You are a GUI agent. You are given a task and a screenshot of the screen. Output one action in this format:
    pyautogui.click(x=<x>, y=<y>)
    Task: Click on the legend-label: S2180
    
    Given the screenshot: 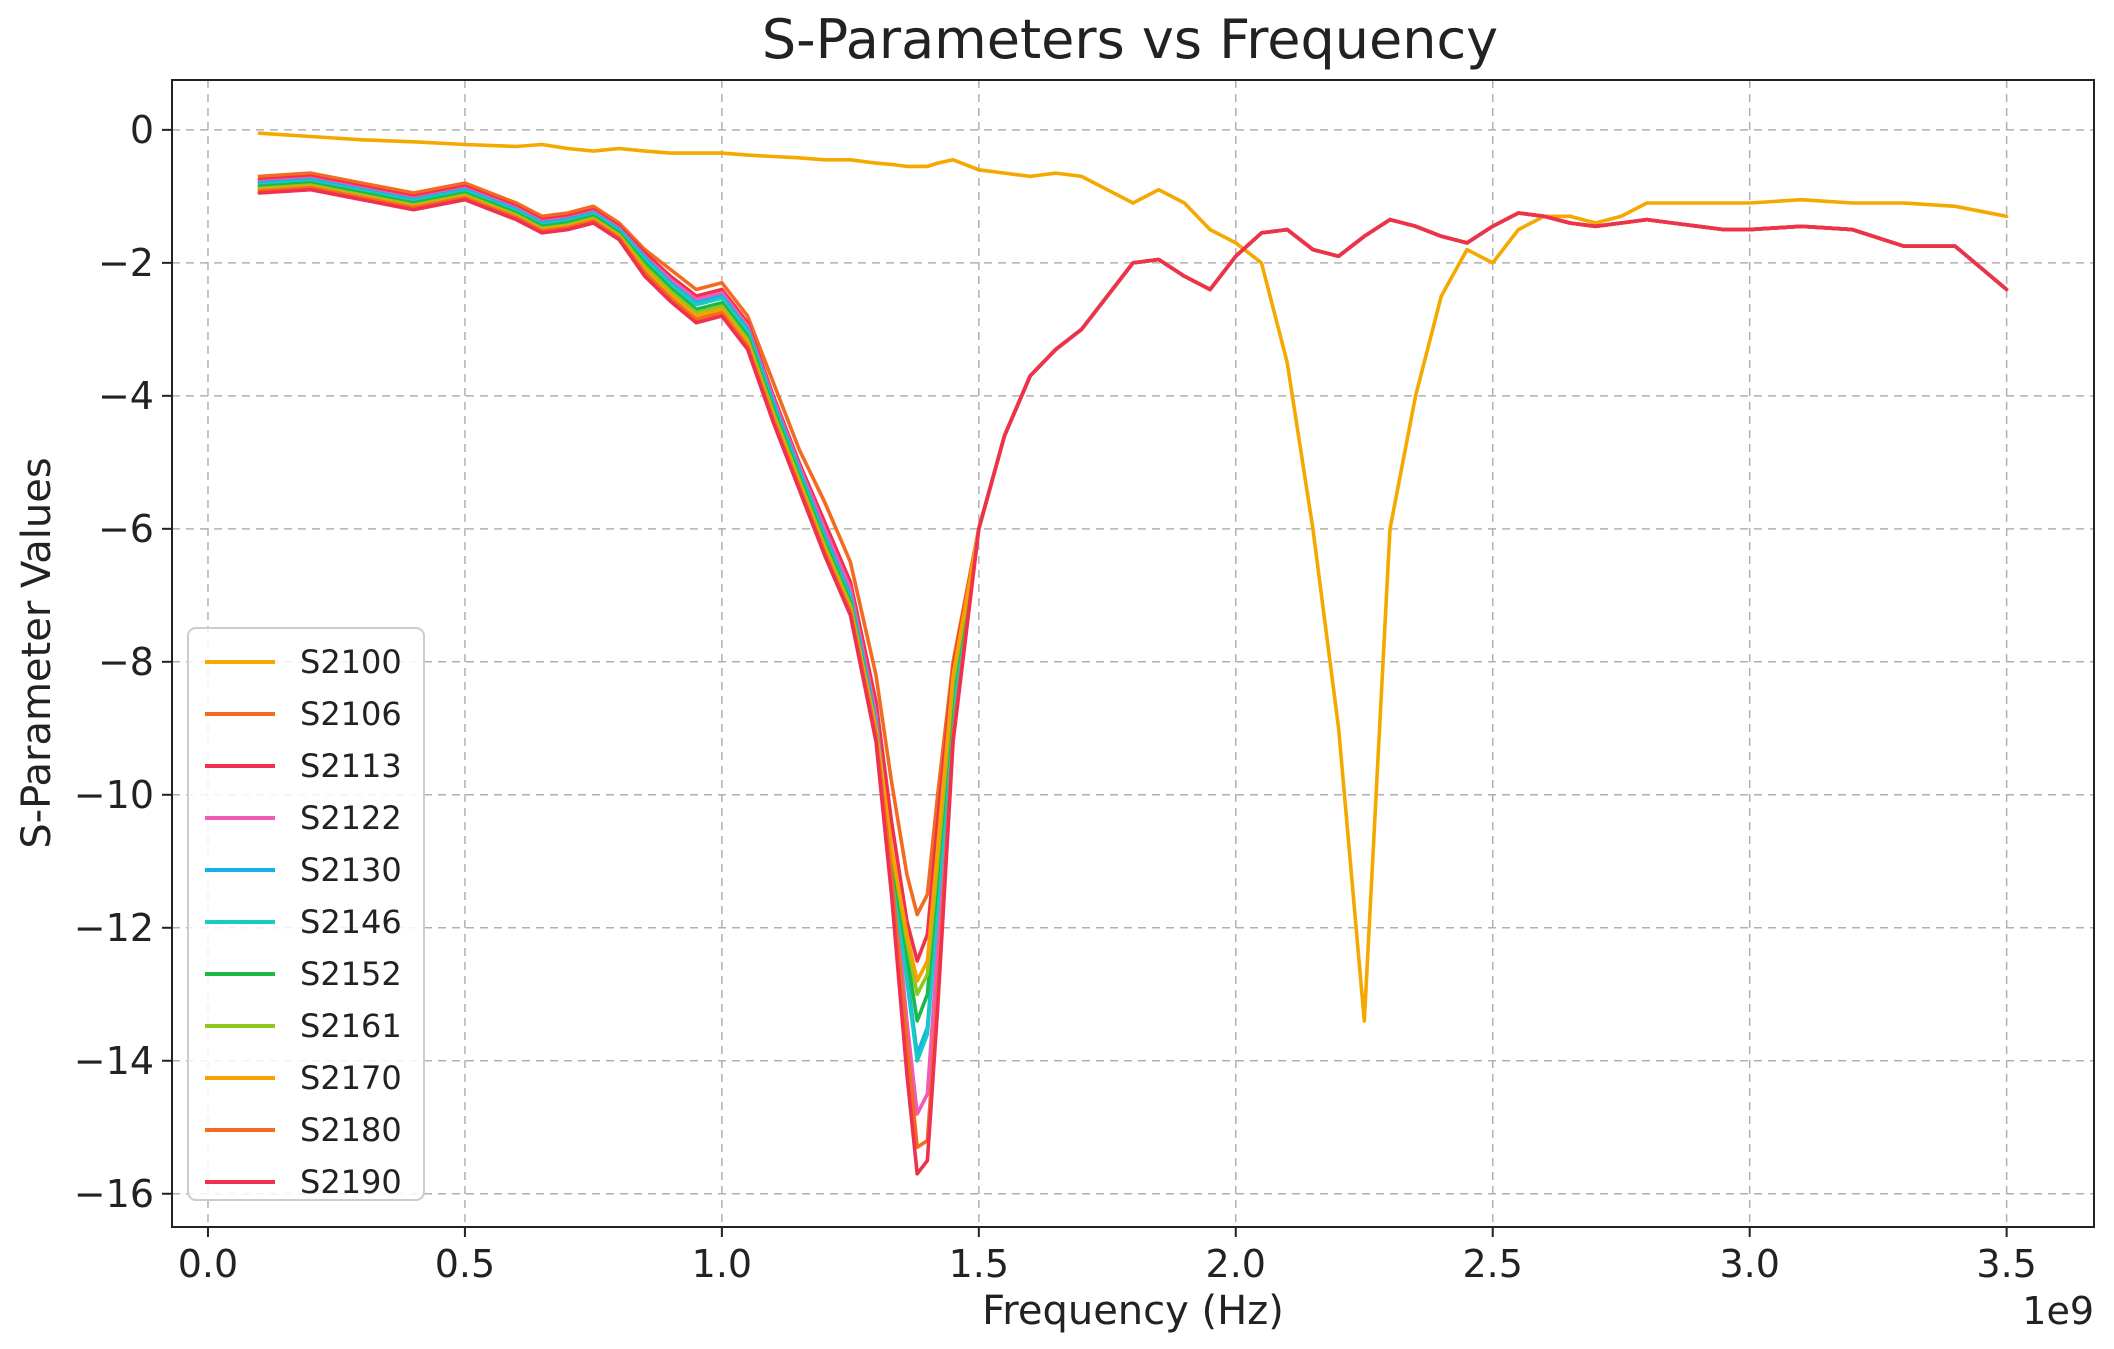 What is the action you would take?
    pyautogui.click(x=351, y=1130)
    